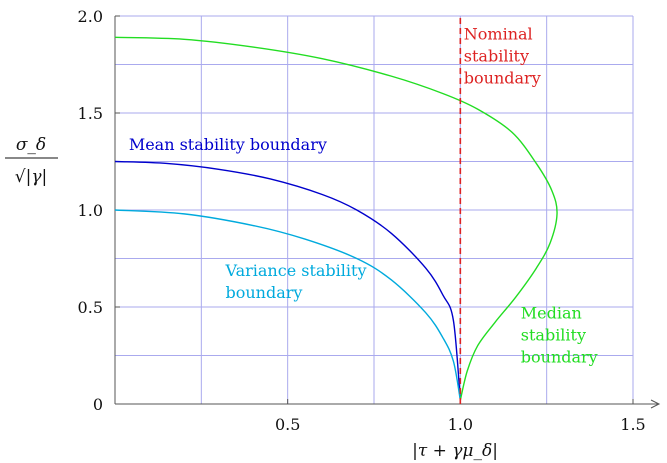 This screenshot has height=463, width=667. What do you see at coordinates (90, 16) in the screenshot?
I see `y-tick-label-4: 2.0` at bounding box center [90, 16].